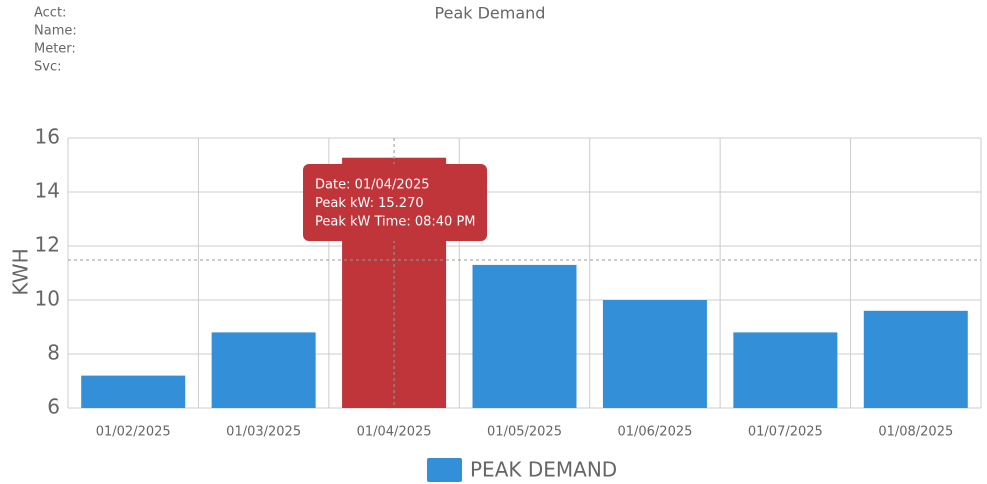 This screenshot has width=987, height=484. What do you see at coordinates (444, 470) in the screenshot?
I see `legend-swatch` at bounding box center [444, 470].